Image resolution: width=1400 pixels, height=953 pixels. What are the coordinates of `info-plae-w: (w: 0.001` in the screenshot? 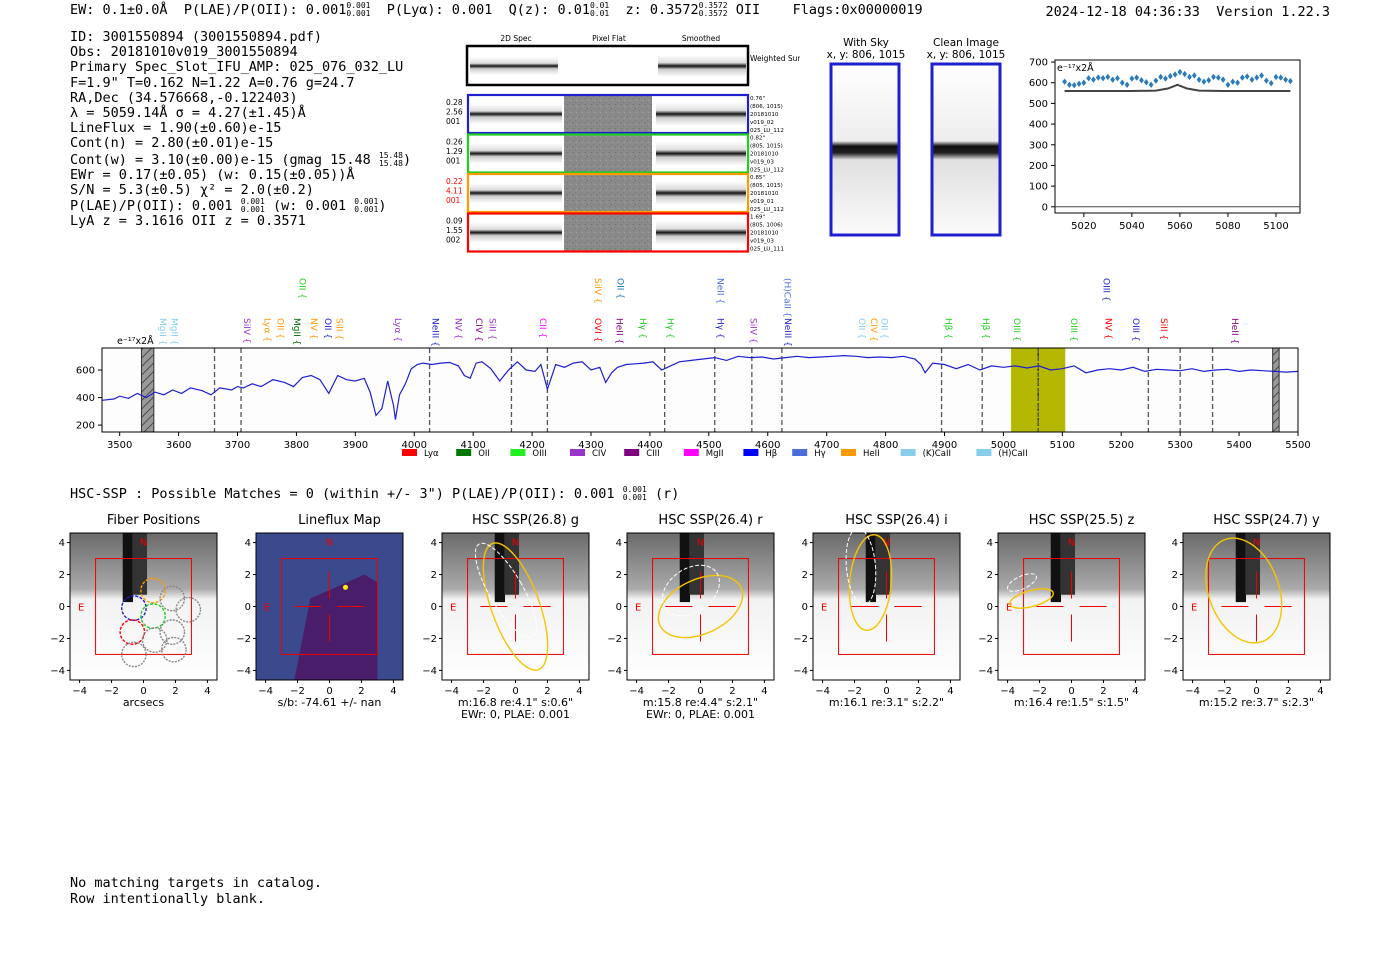 It's located at (309, 206).